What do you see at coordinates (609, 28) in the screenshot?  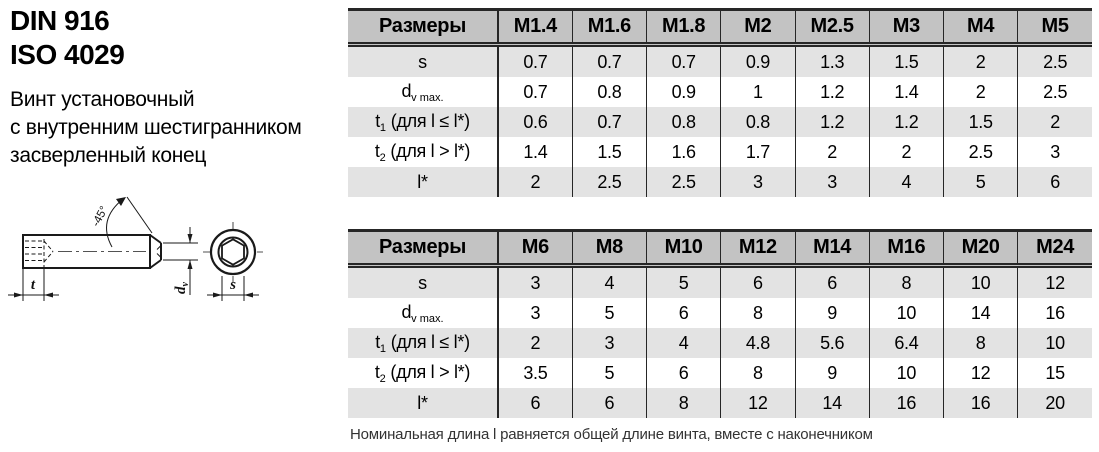 I see `size-column-header: M1.6` at bounding box center [609, 28].